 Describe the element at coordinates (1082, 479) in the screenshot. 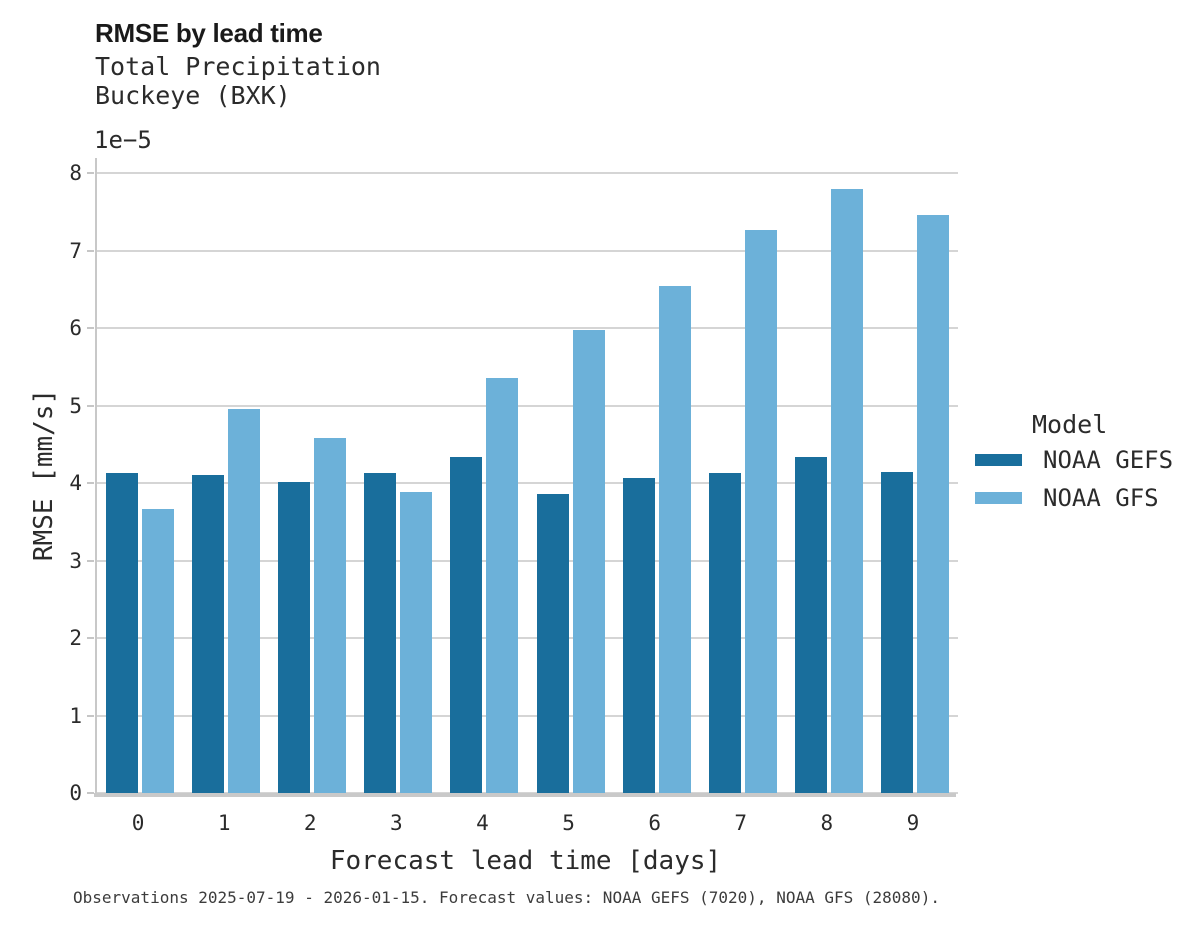

I see `legend-items: NOAA GEFS NOAA GFS` at that location.